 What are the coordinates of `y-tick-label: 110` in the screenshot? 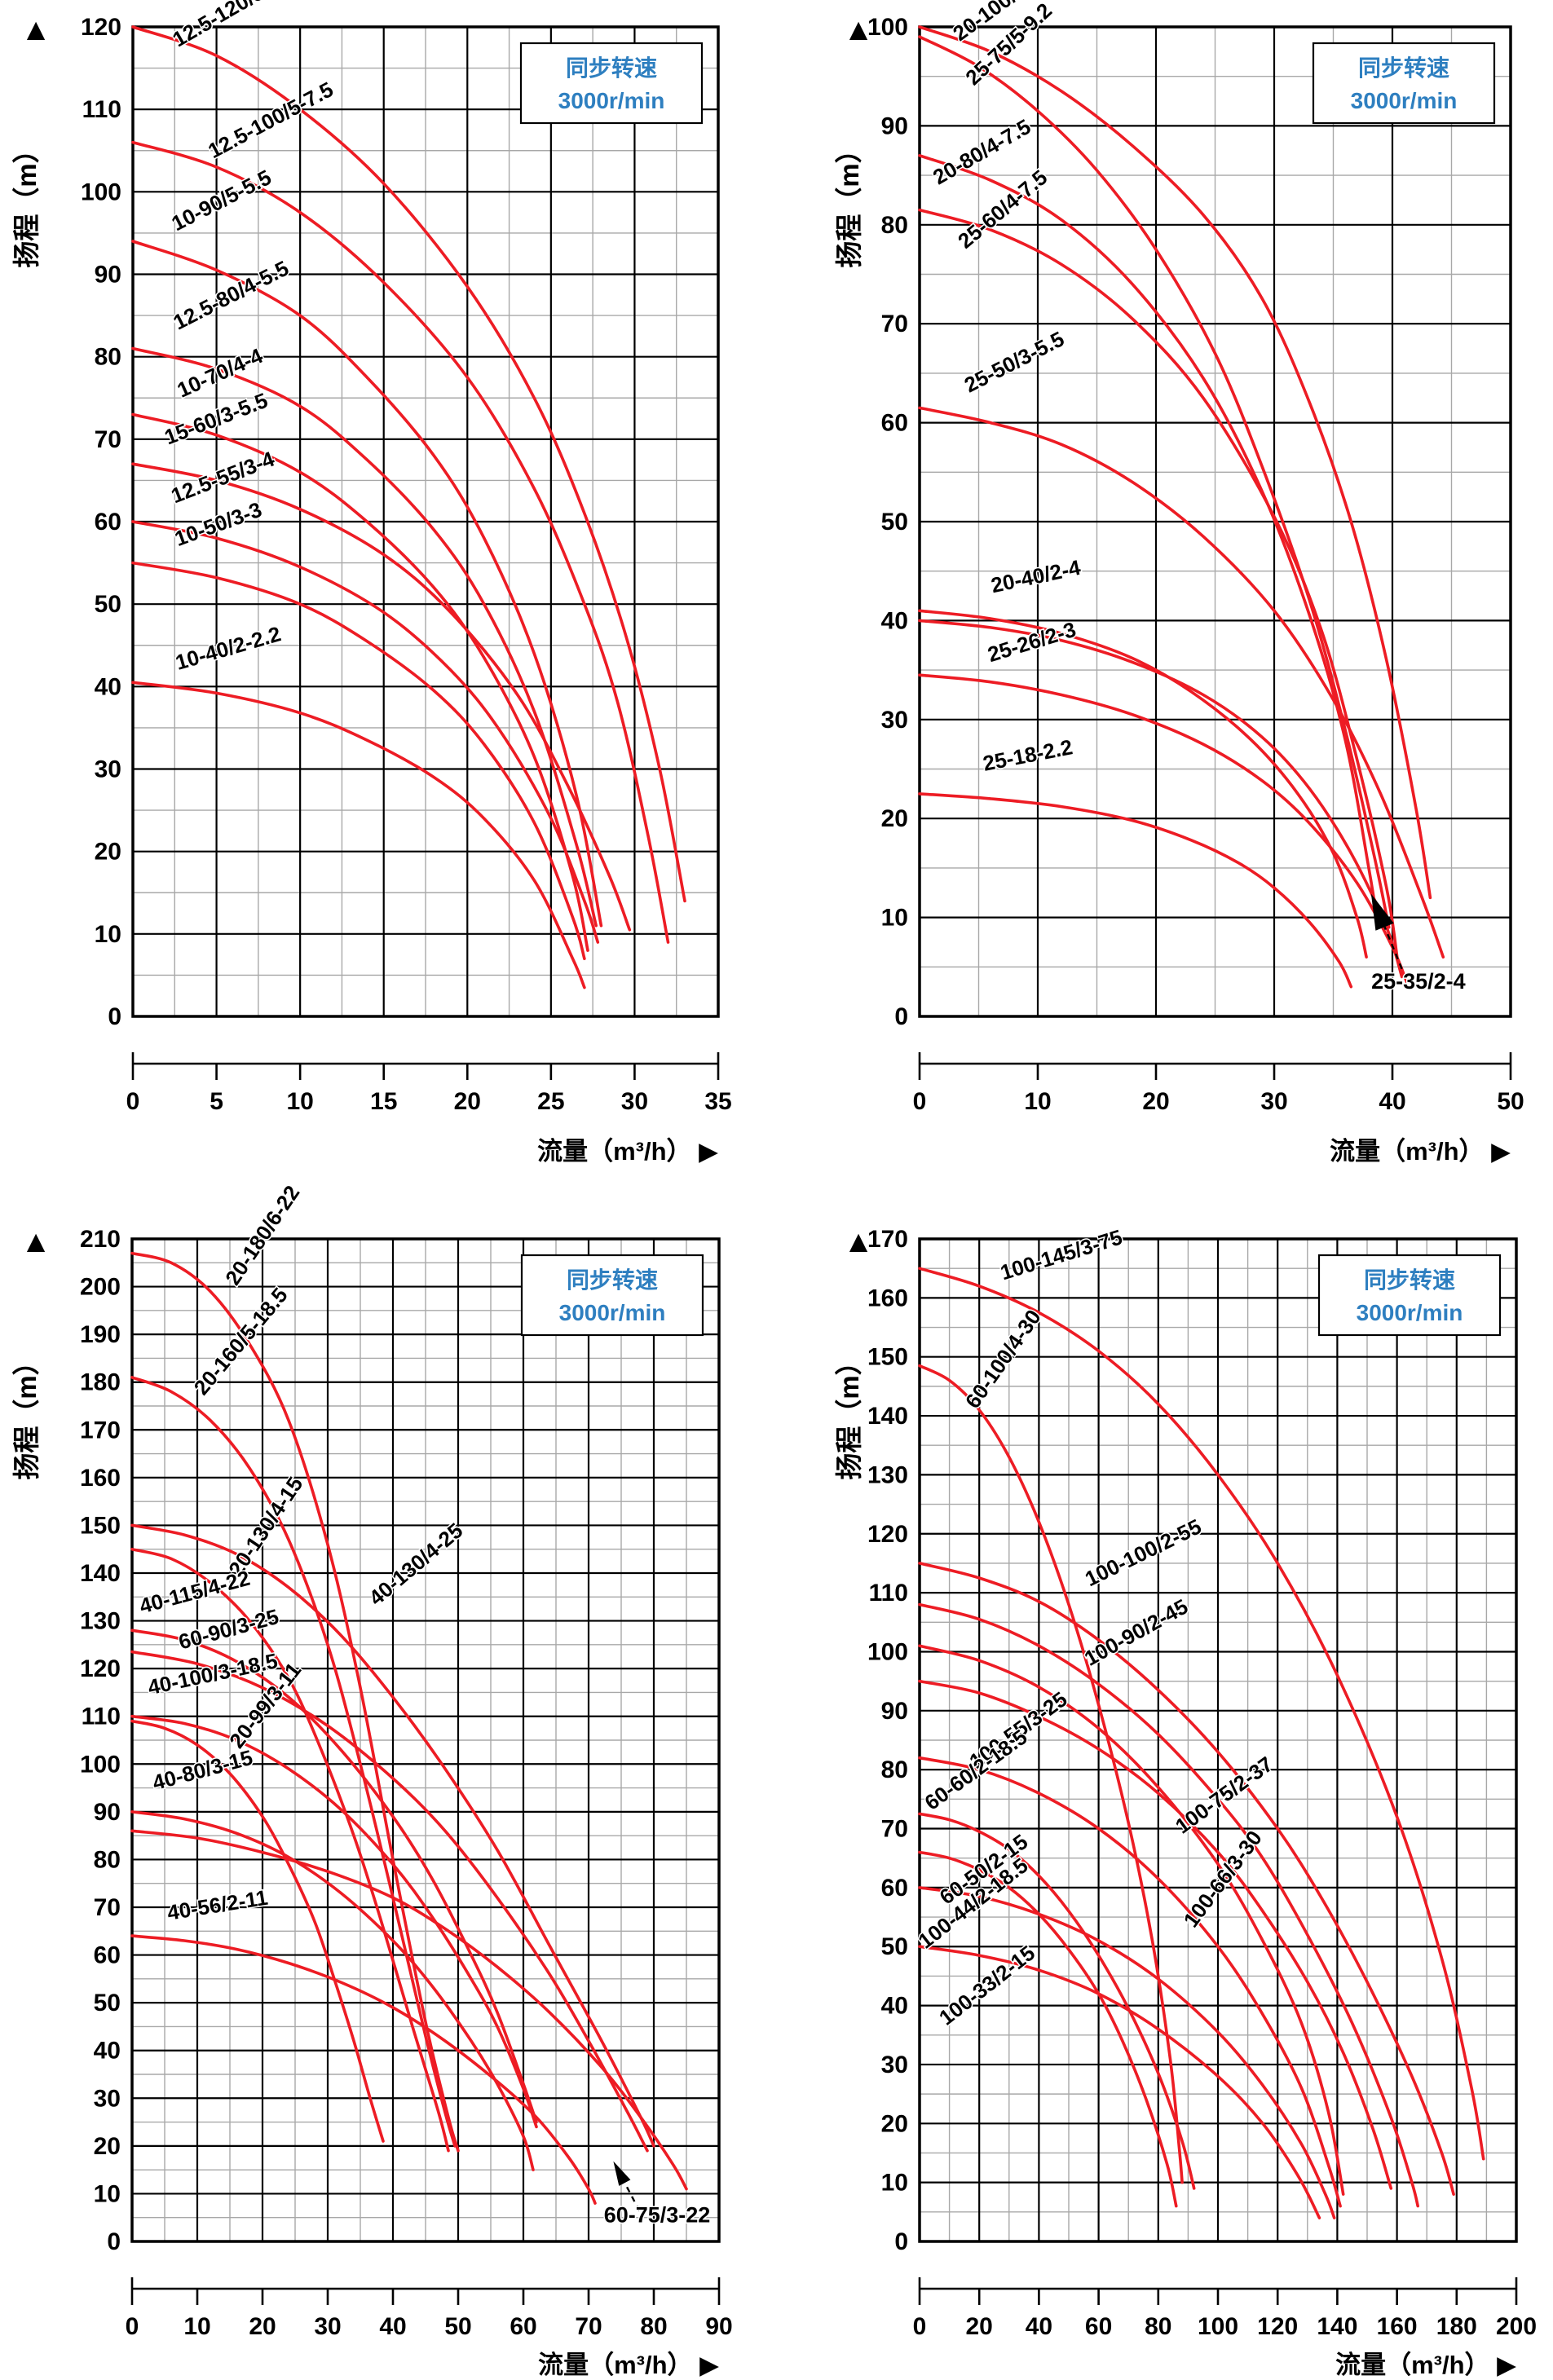 It's located at (888, 1593).